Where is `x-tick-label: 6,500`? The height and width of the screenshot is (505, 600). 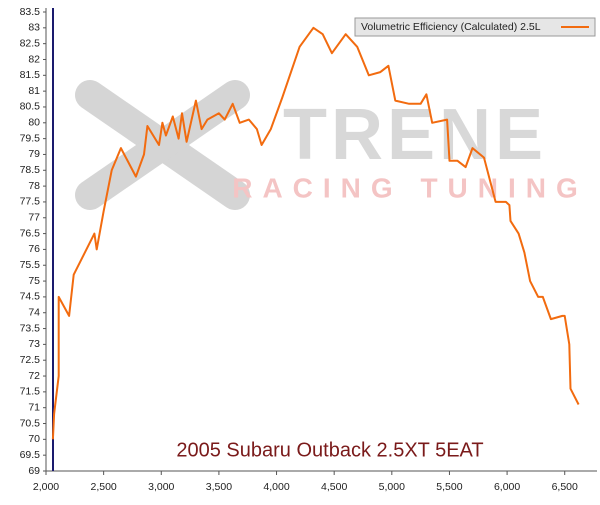 x-tick-label: 6,500 is located at coordinates (565, 487).